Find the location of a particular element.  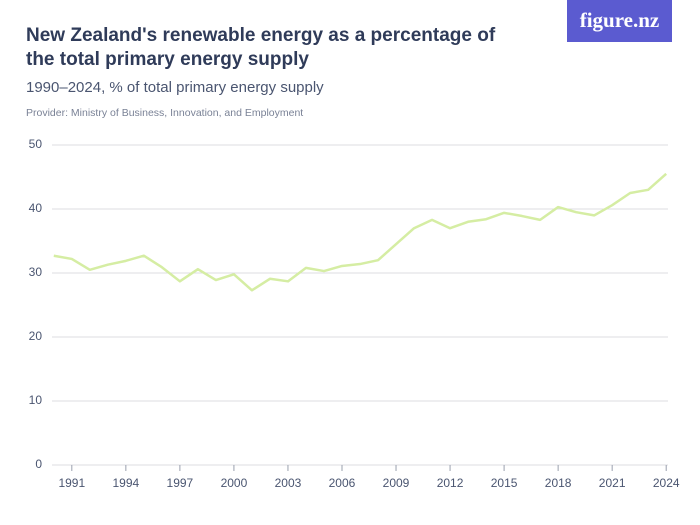

y-tick-label: 0 is located at coordinates (38, 464).